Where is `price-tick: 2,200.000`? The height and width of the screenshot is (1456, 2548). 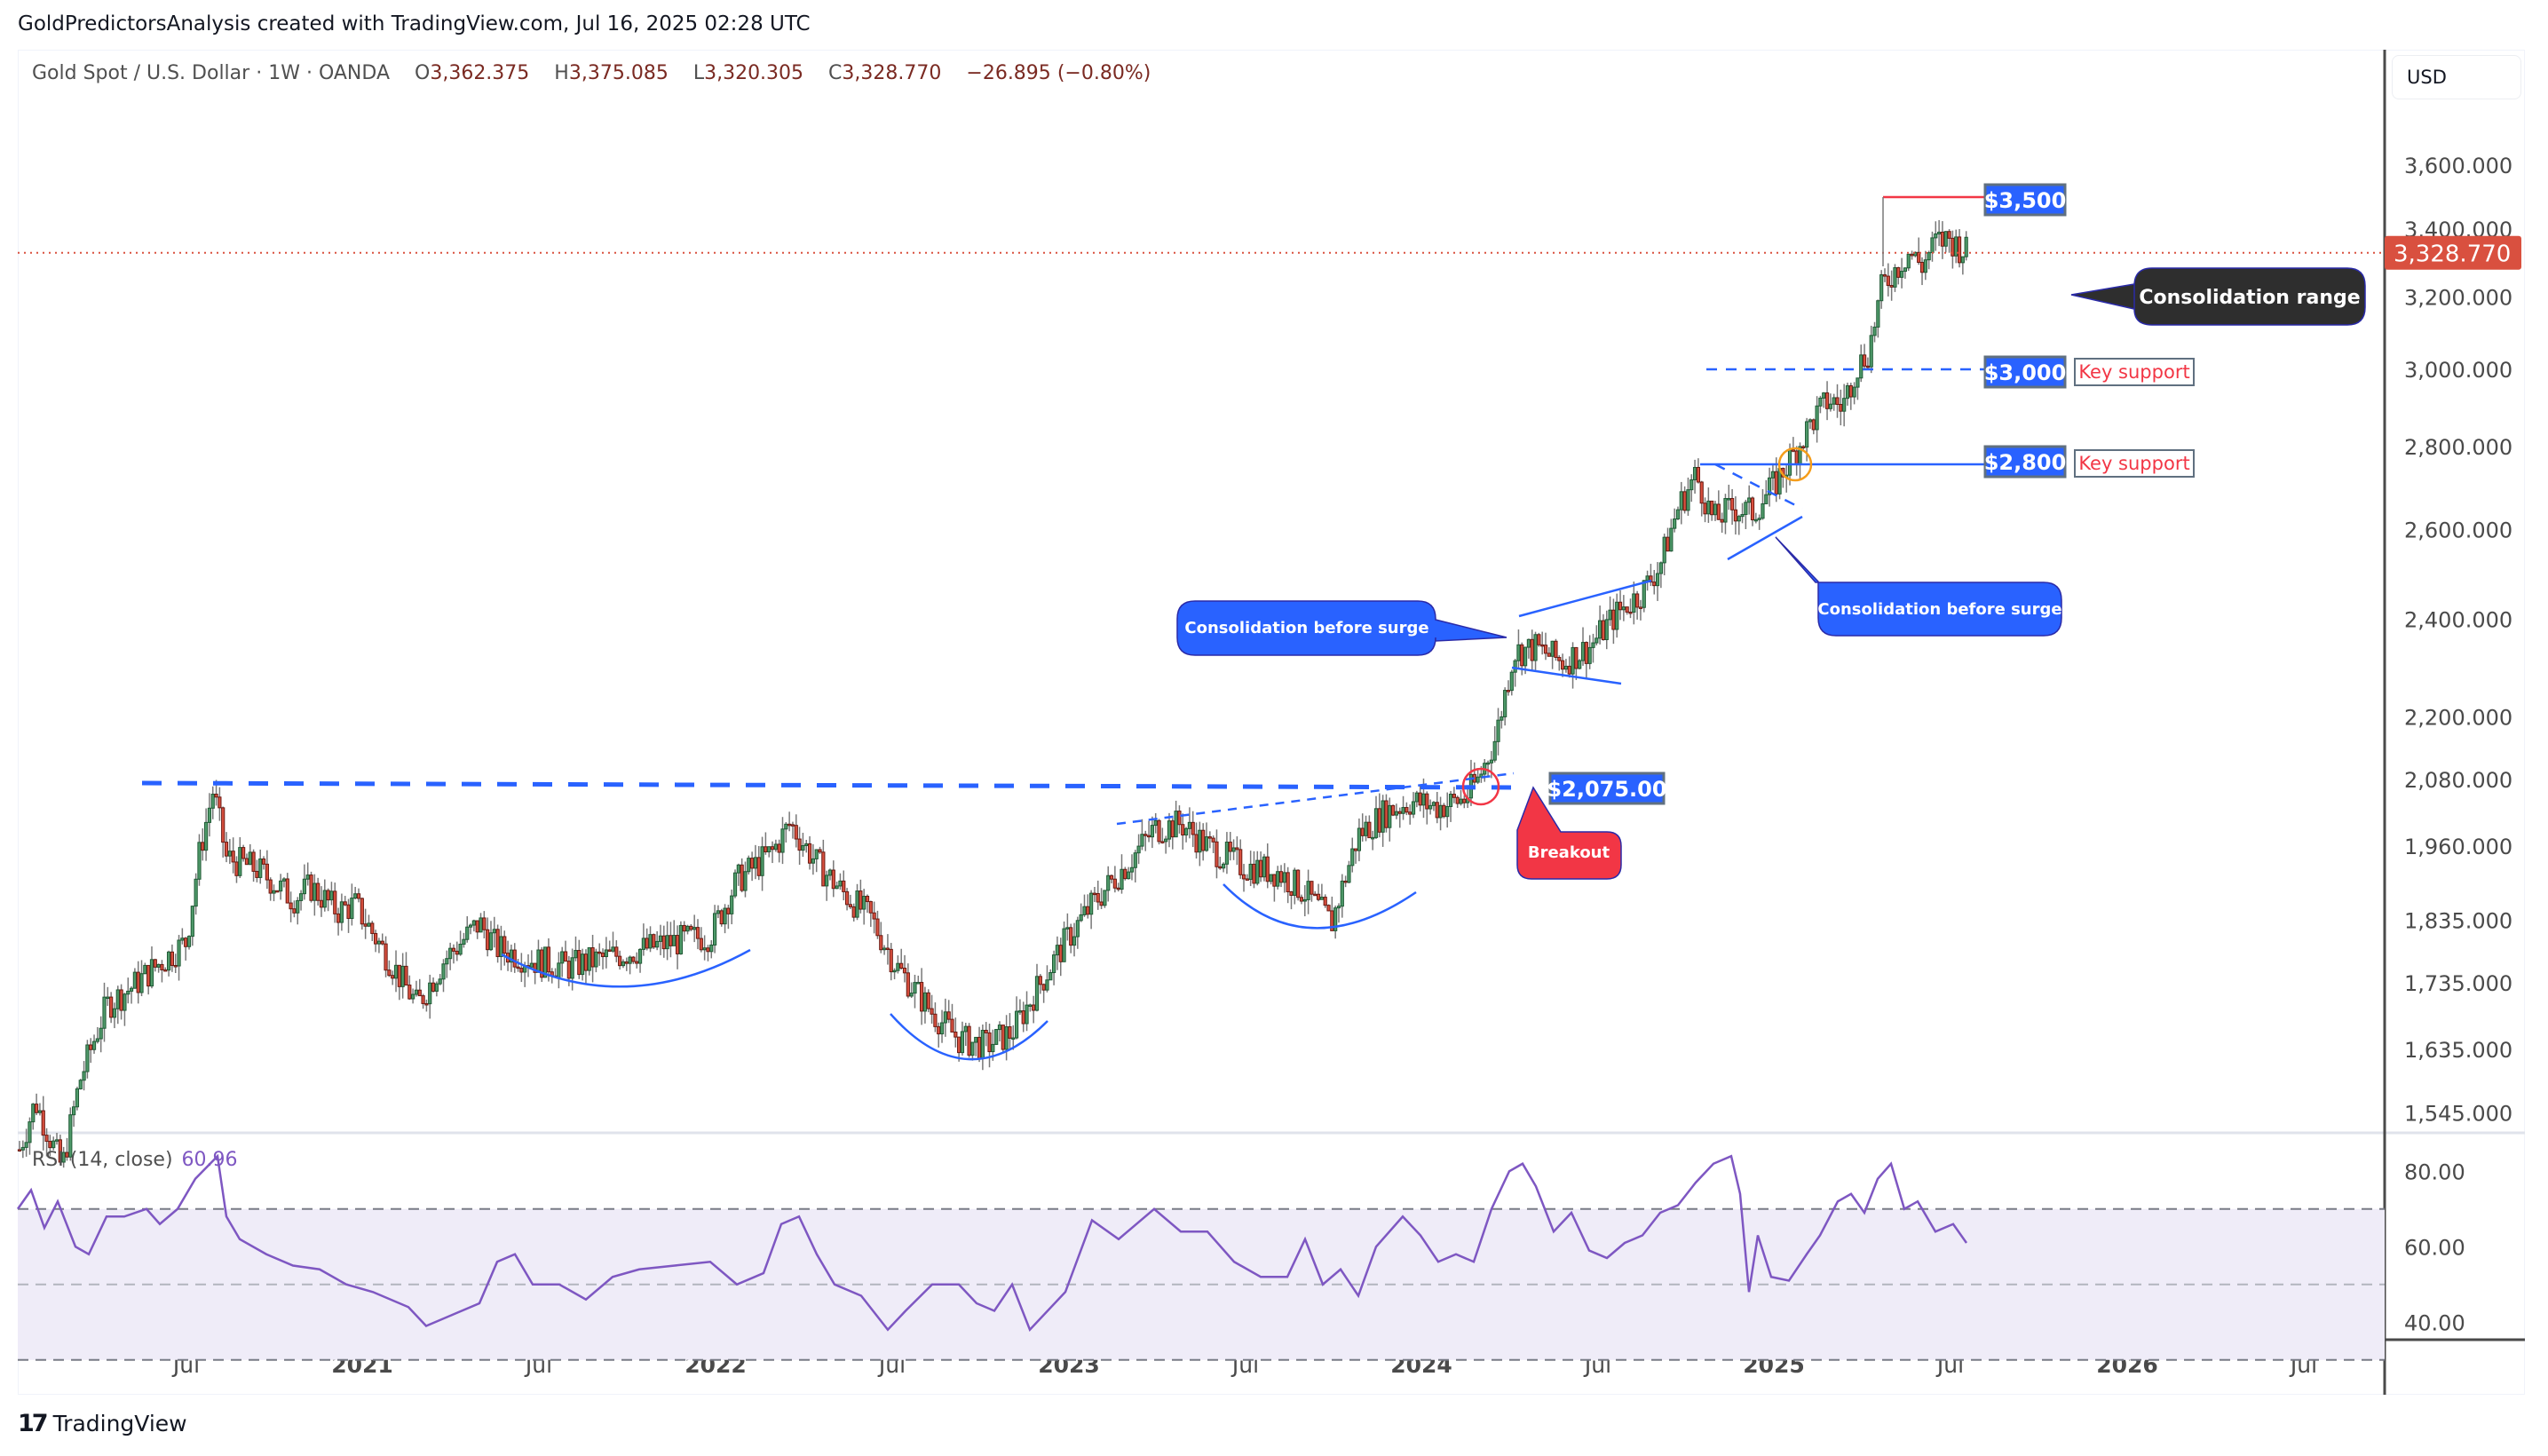 price-tick: 2,200.000 is located at coordinates (2458, 717).